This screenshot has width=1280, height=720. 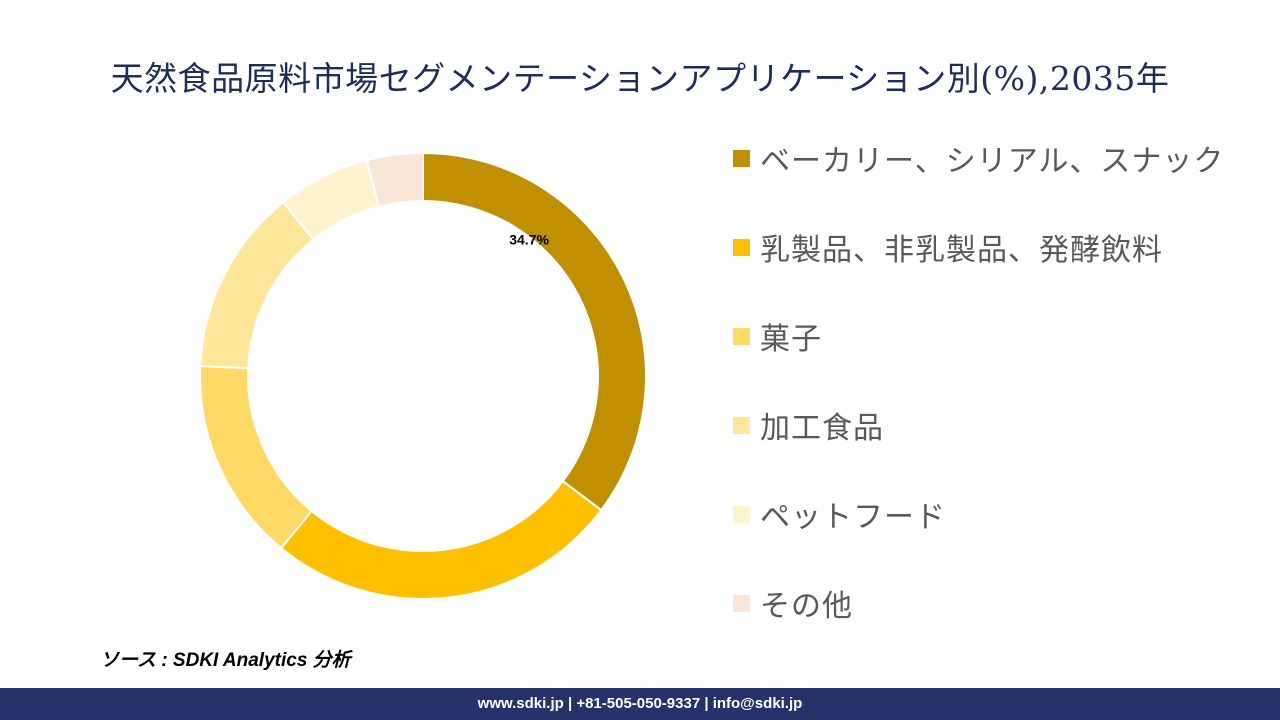 What do you see at coordinates (534, 331) in the screenshot?
I see `donut-slice-bakery` at bounding box center [534, 331].